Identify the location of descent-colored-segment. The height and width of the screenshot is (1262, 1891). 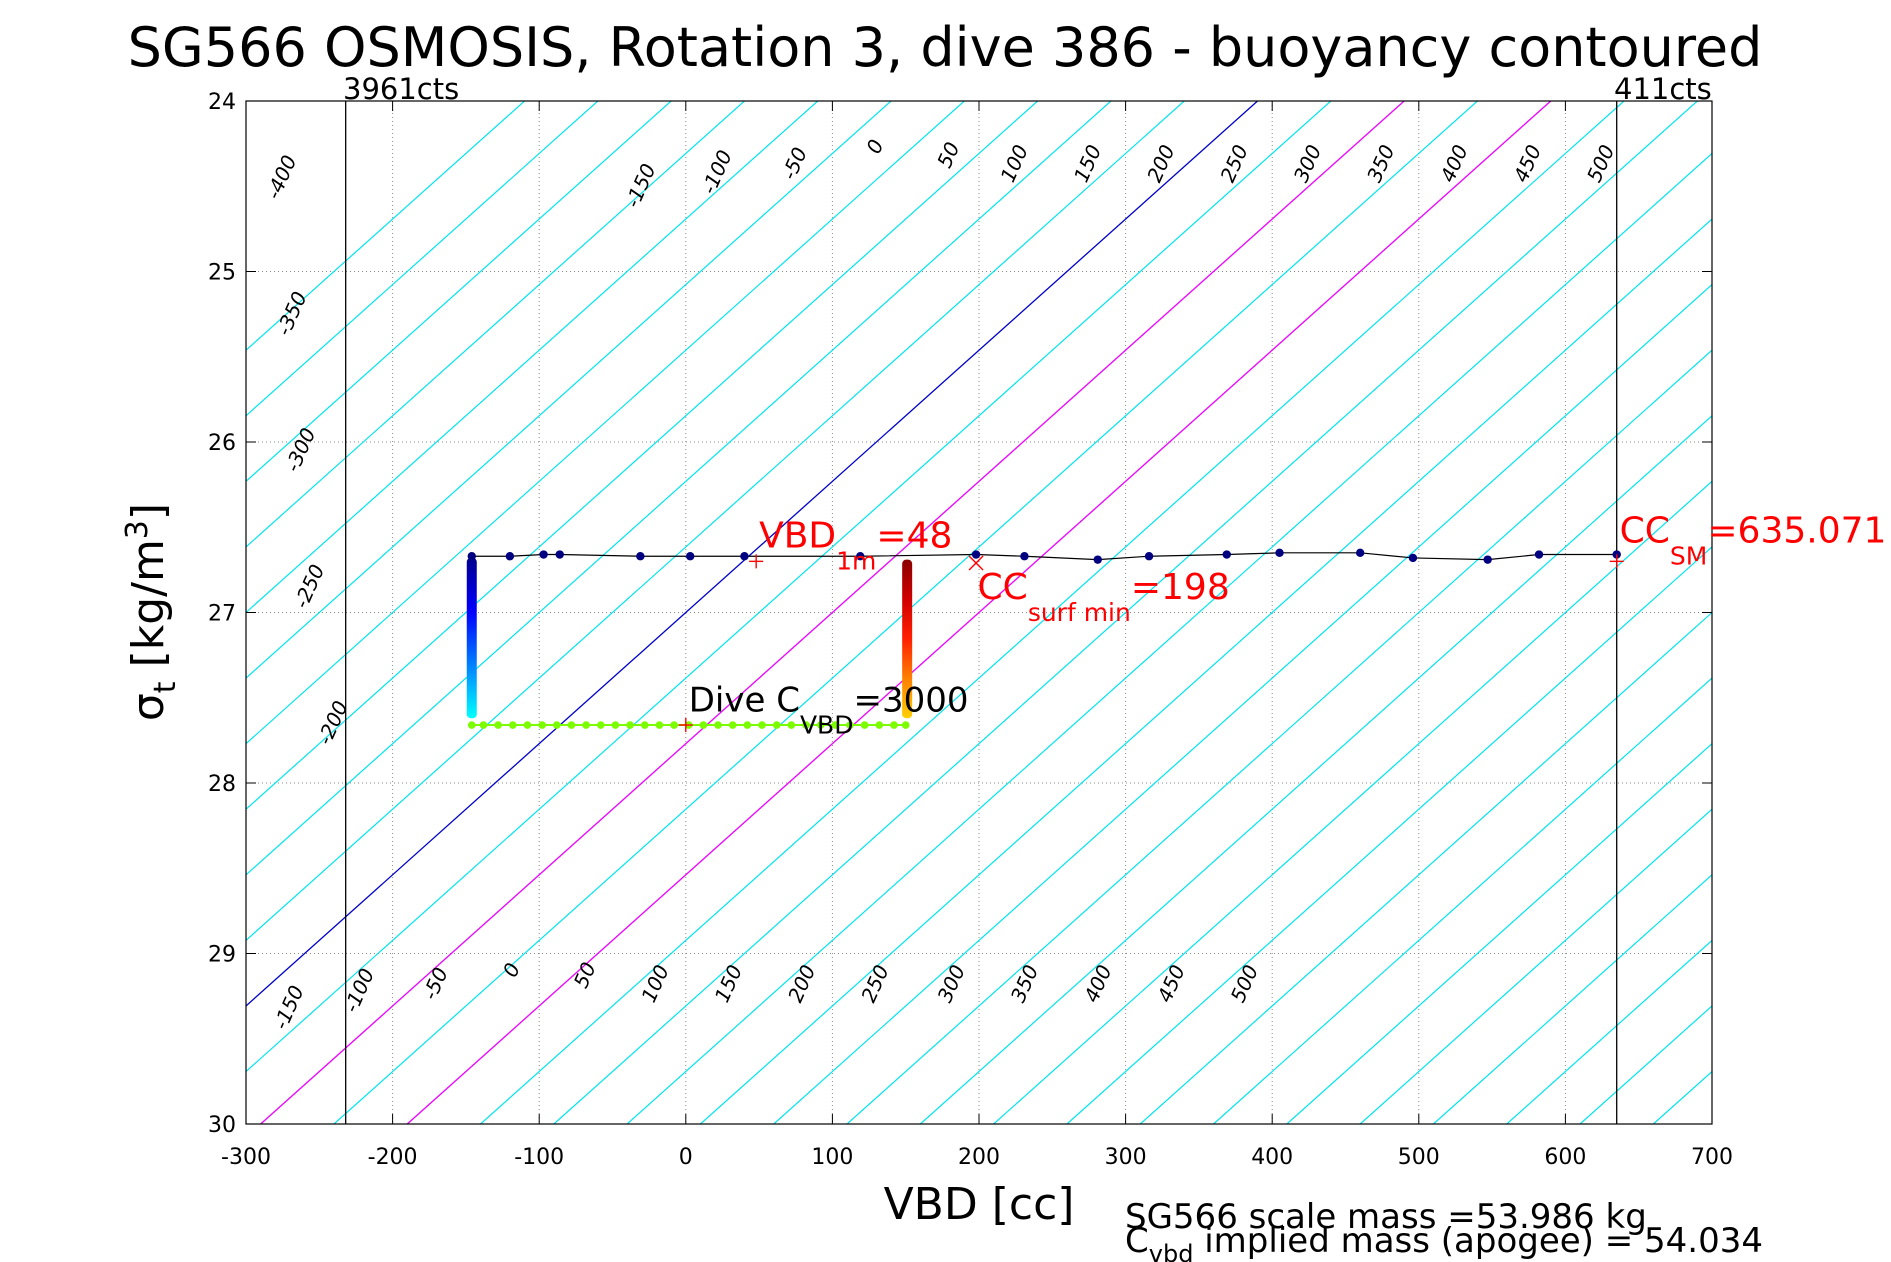
(471, 638).